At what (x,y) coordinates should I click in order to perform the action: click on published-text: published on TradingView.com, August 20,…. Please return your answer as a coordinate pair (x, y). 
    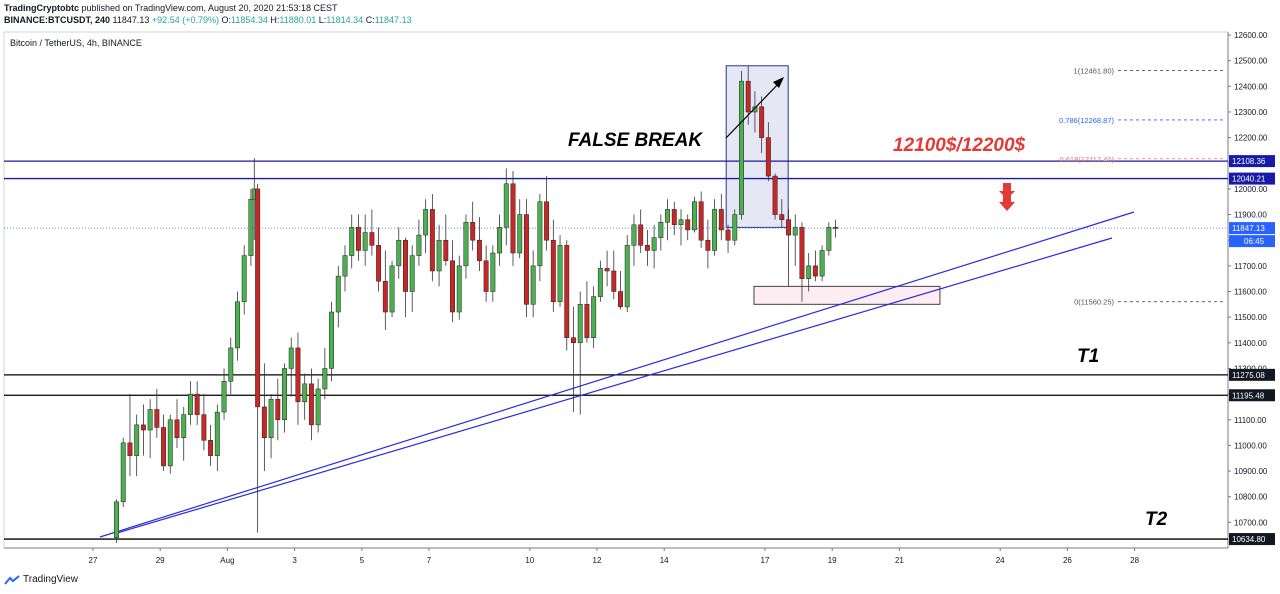
    Looking at the image, I should click on (209, 8).